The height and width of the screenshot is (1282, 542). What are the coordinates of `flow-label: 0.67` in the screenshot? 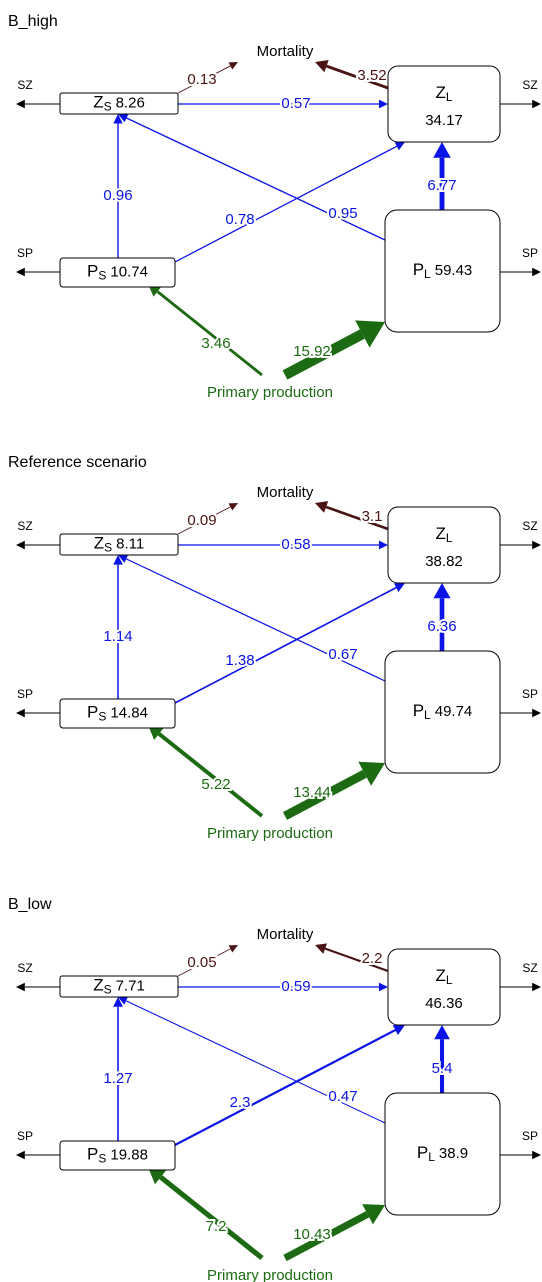 It's located at (342, 654).